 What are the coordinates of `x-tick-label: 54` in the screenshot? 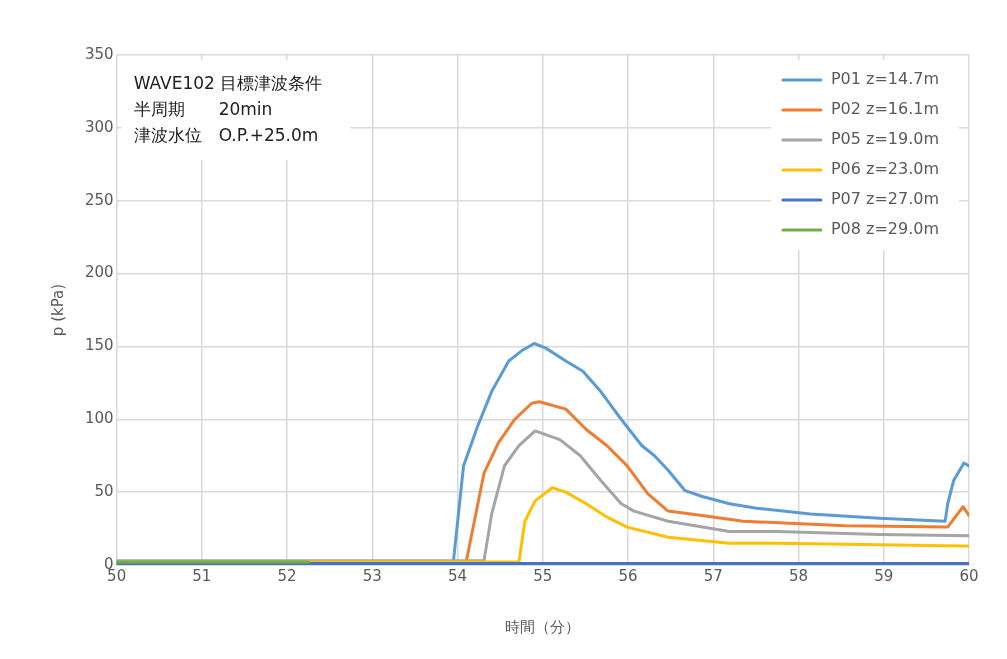 It's located at (458, 575).